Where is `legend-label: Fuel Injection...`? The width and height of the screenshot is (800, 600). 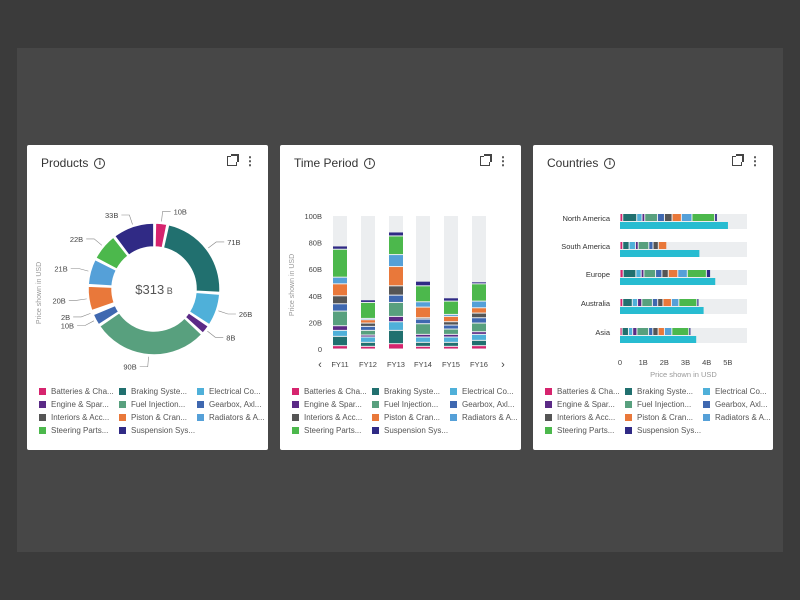
legend-label: Fuel Injection... is located at coordinates (664, 404).